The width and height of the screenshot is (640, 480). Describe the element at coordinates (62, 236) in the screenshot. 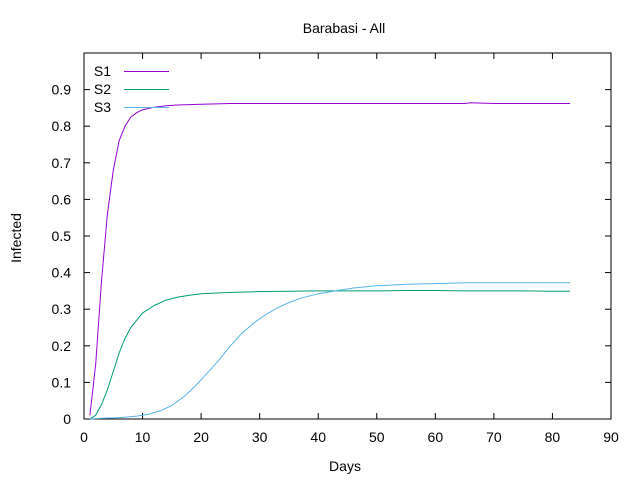

I see `y-tick-label: 0.5` at that location.